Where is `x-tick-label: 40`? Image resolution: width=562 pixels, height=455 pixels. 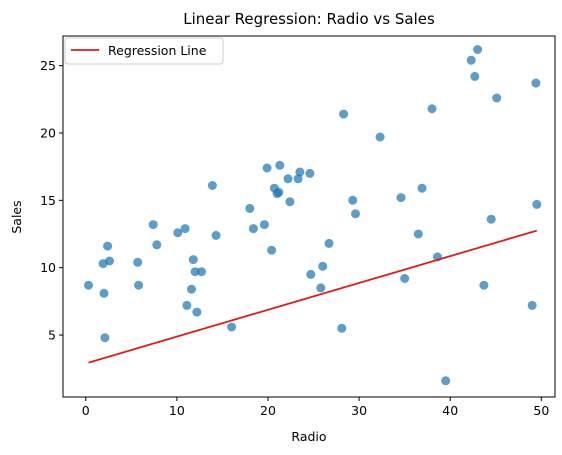
x-tick-label: 40 is located at coordinates (450, 410).